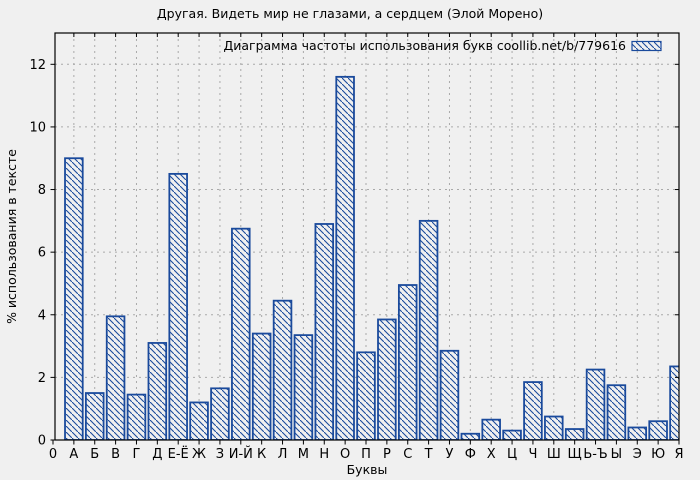 The image size is (700, 480). I want to click on bar-И-Й, so click(241, 333).